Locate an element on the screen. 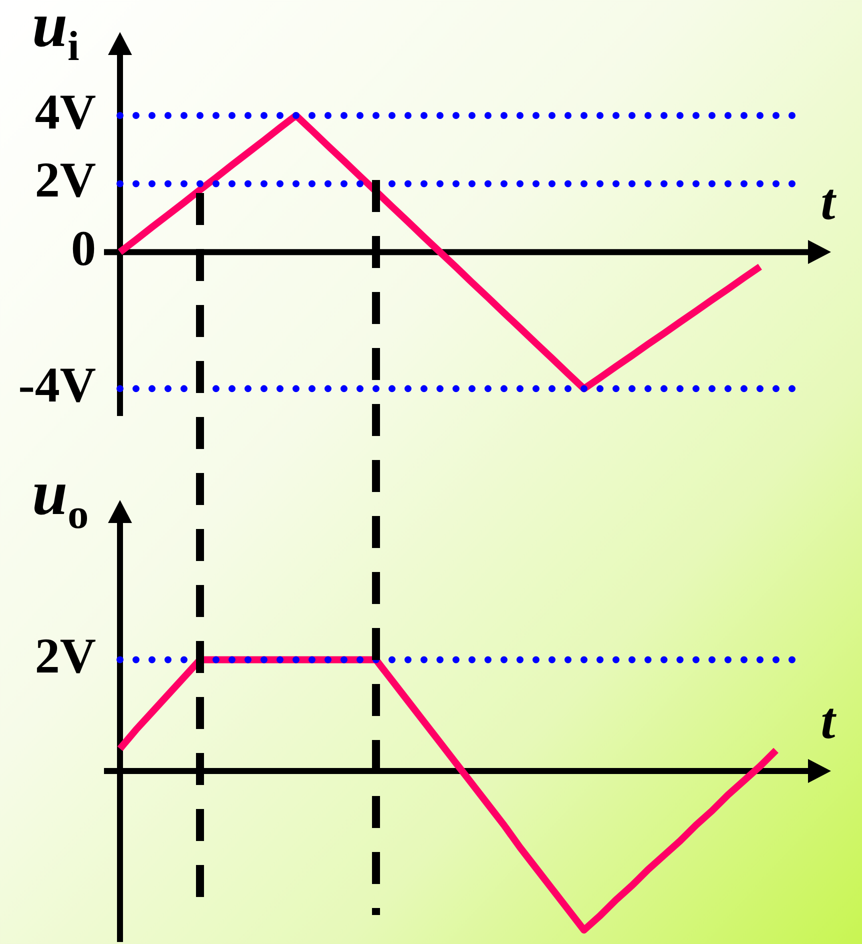  y-tick-label: 0 is located at coordinates (83, 248).